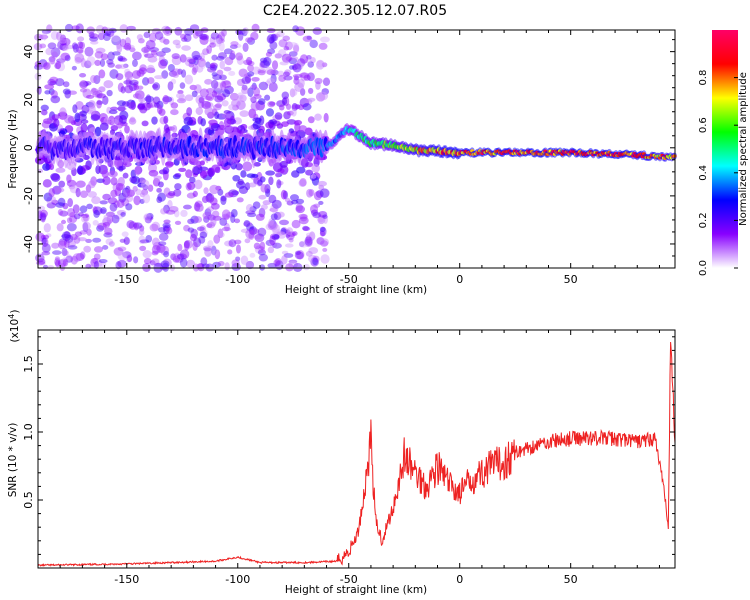  Describe the element at coordinates (28, 500) in the screenshot. I see `snr-y-tick-label: 0.5` at that location.